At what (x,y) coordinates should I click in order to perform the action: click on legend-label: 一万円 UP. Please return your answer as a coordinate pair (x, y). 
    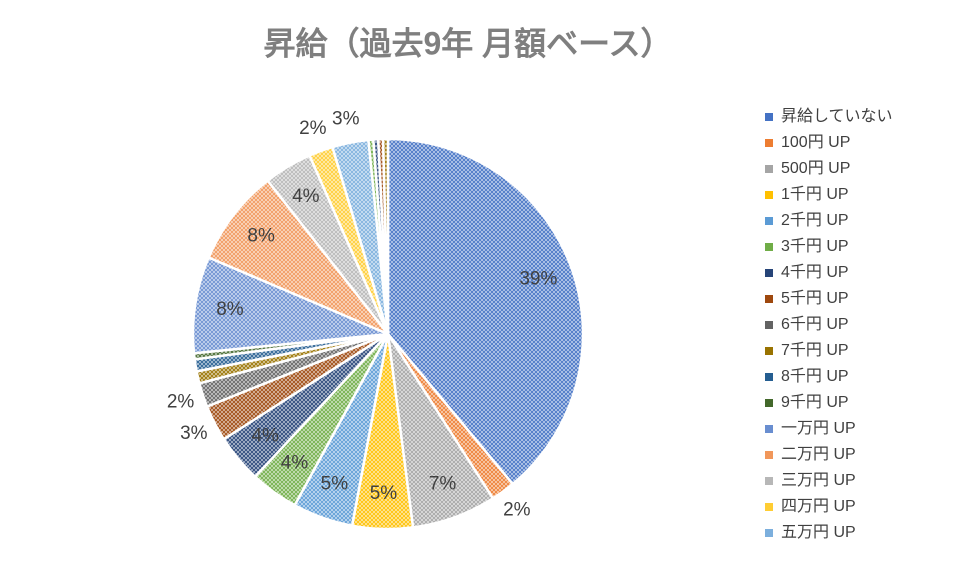
    Looking at the image, I should click on (818, 428).